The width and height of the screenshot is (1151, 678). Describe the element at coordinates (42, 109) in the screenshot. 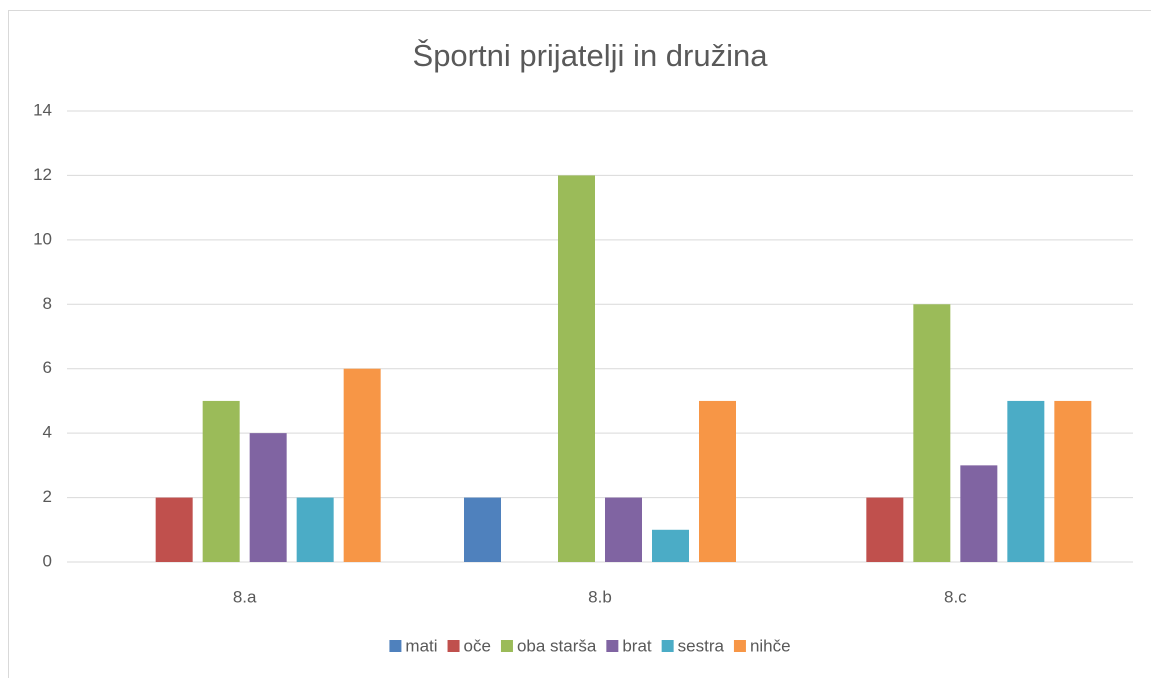

I see `y-tick-label: 14` at that location.